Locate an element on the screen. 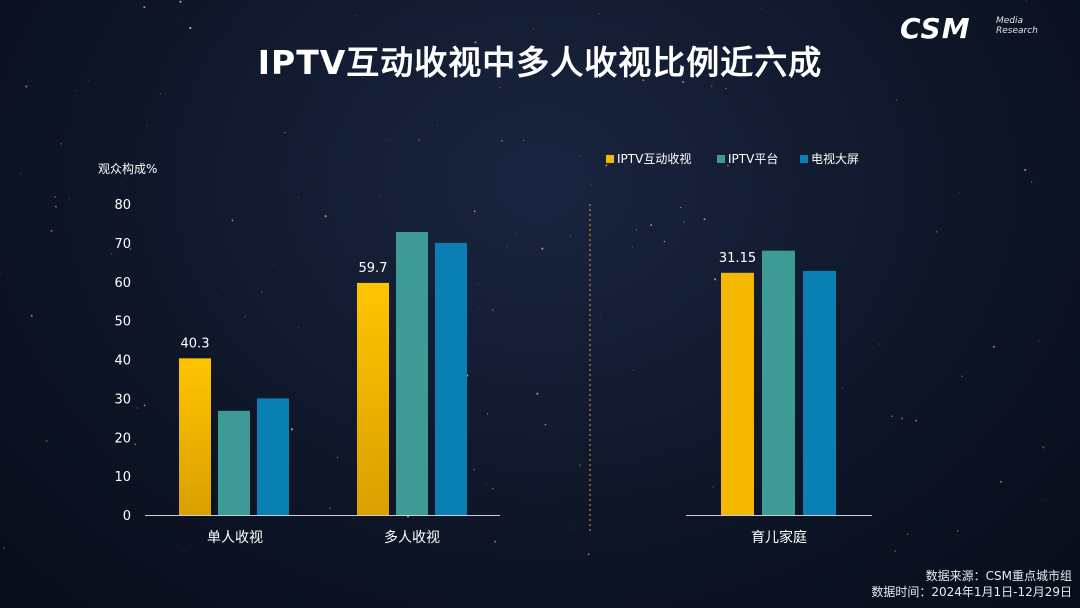 Image resolution: width=1080 pixels, height=608 pixels. y-tick-label: 40 is located at coordinates (122, 361).